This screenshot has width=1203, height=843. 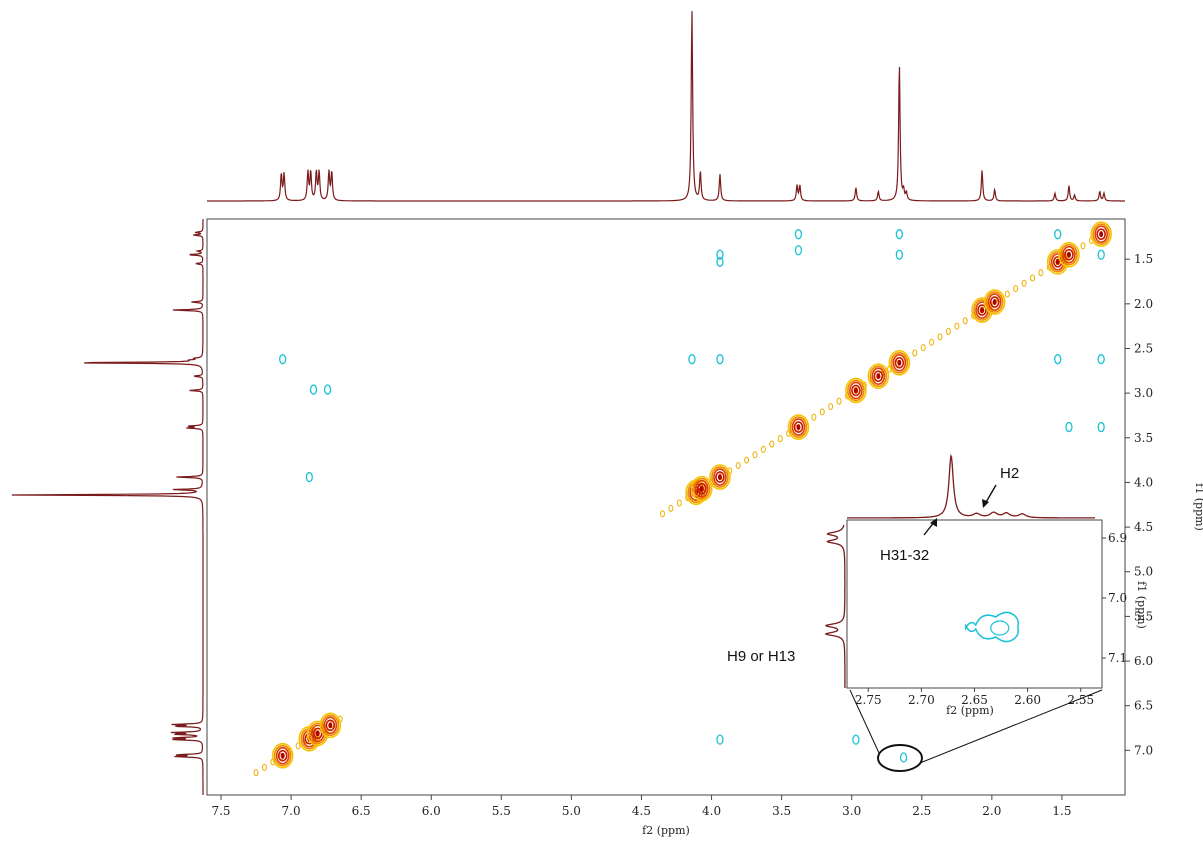 I want to click on y-tick-label: 2.5, so click(x=1143, y=348).